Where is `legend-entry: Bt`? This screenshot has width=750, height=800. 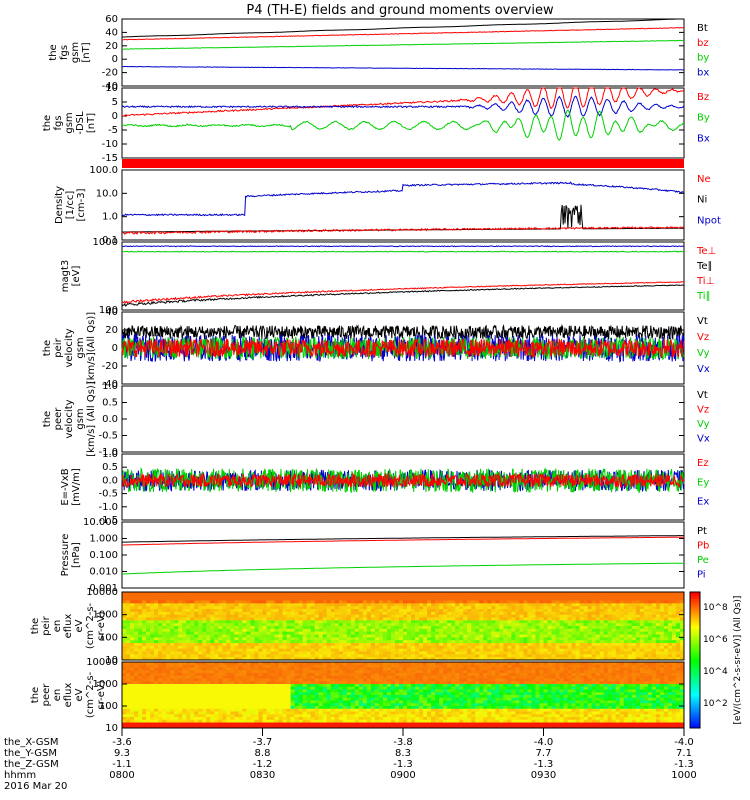
legend-entry: Bt is located at coordinates (702, 28).